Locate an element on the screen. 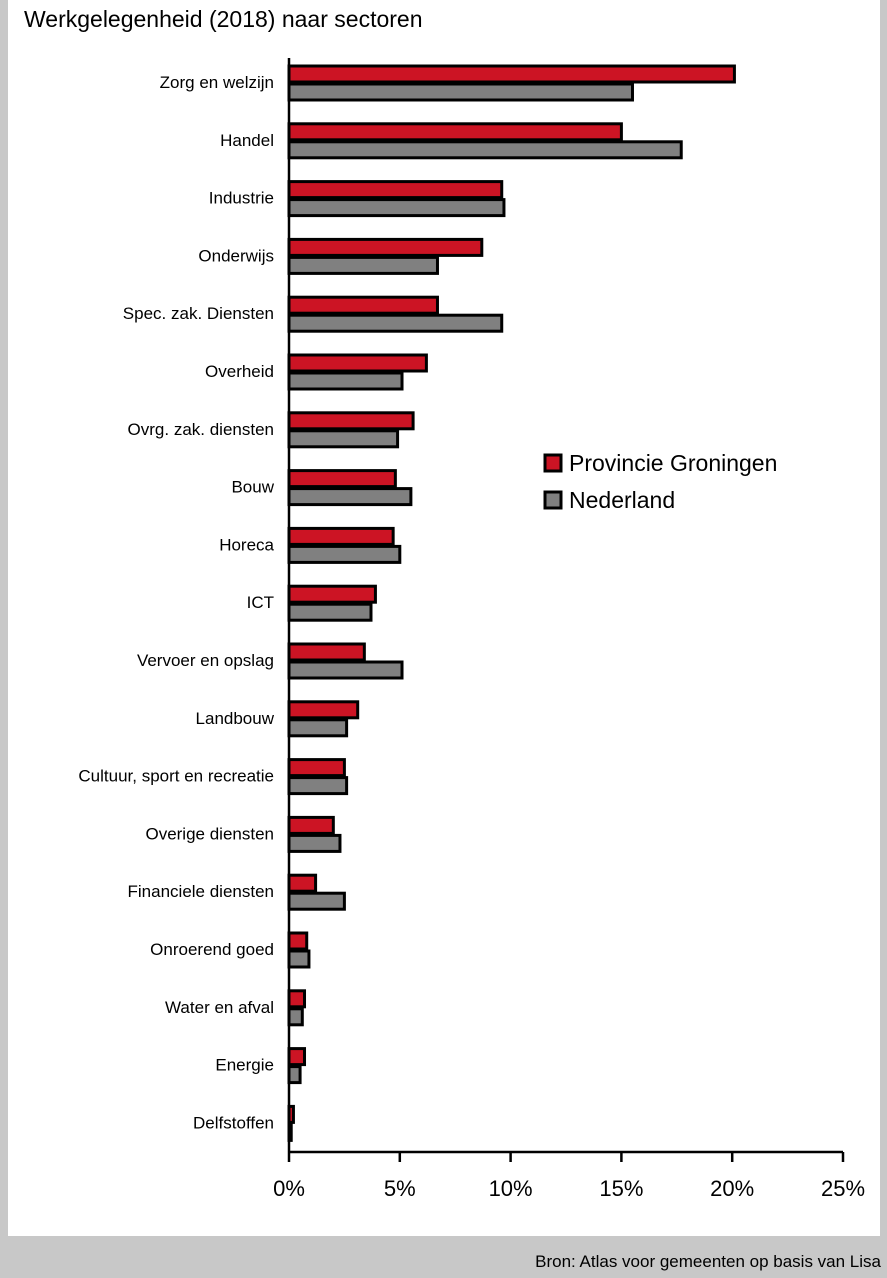 This screenshot has height=1278, width=887. x-tick-label: 5% is located at coordinates (400, 1188).